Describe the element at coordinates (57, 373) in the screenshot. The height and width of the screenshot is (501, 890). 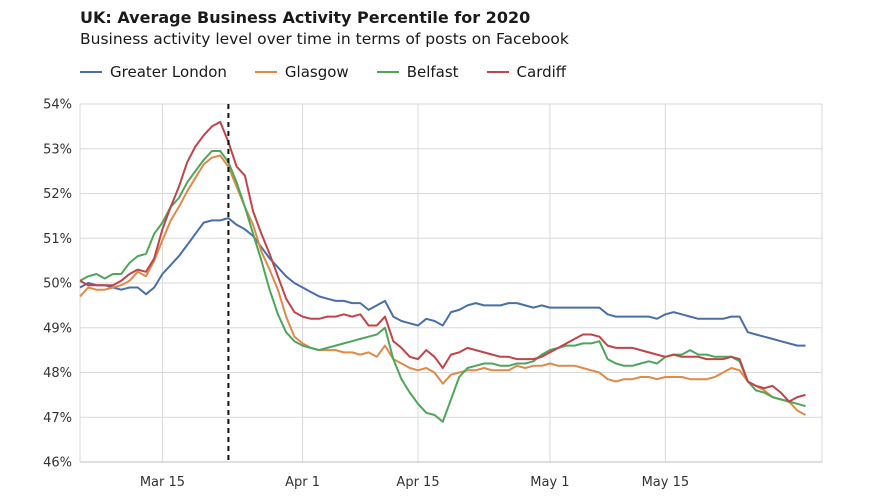
I see `y-tick-label: 48%` at that location.